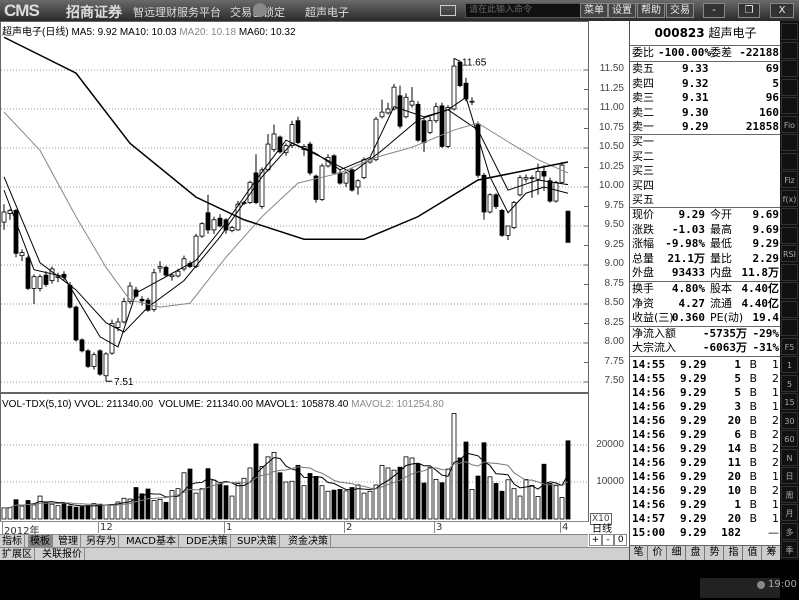  I want to click on tab-0: 扩展区, so click(17, 554).